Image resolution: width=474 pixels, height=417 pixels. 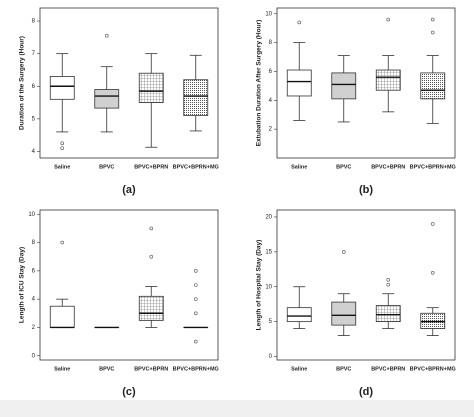 What do you see at coordinates (34, 54) in the screenshot?
I see `y-tick-label: 7` at bounding box center [34, 54].